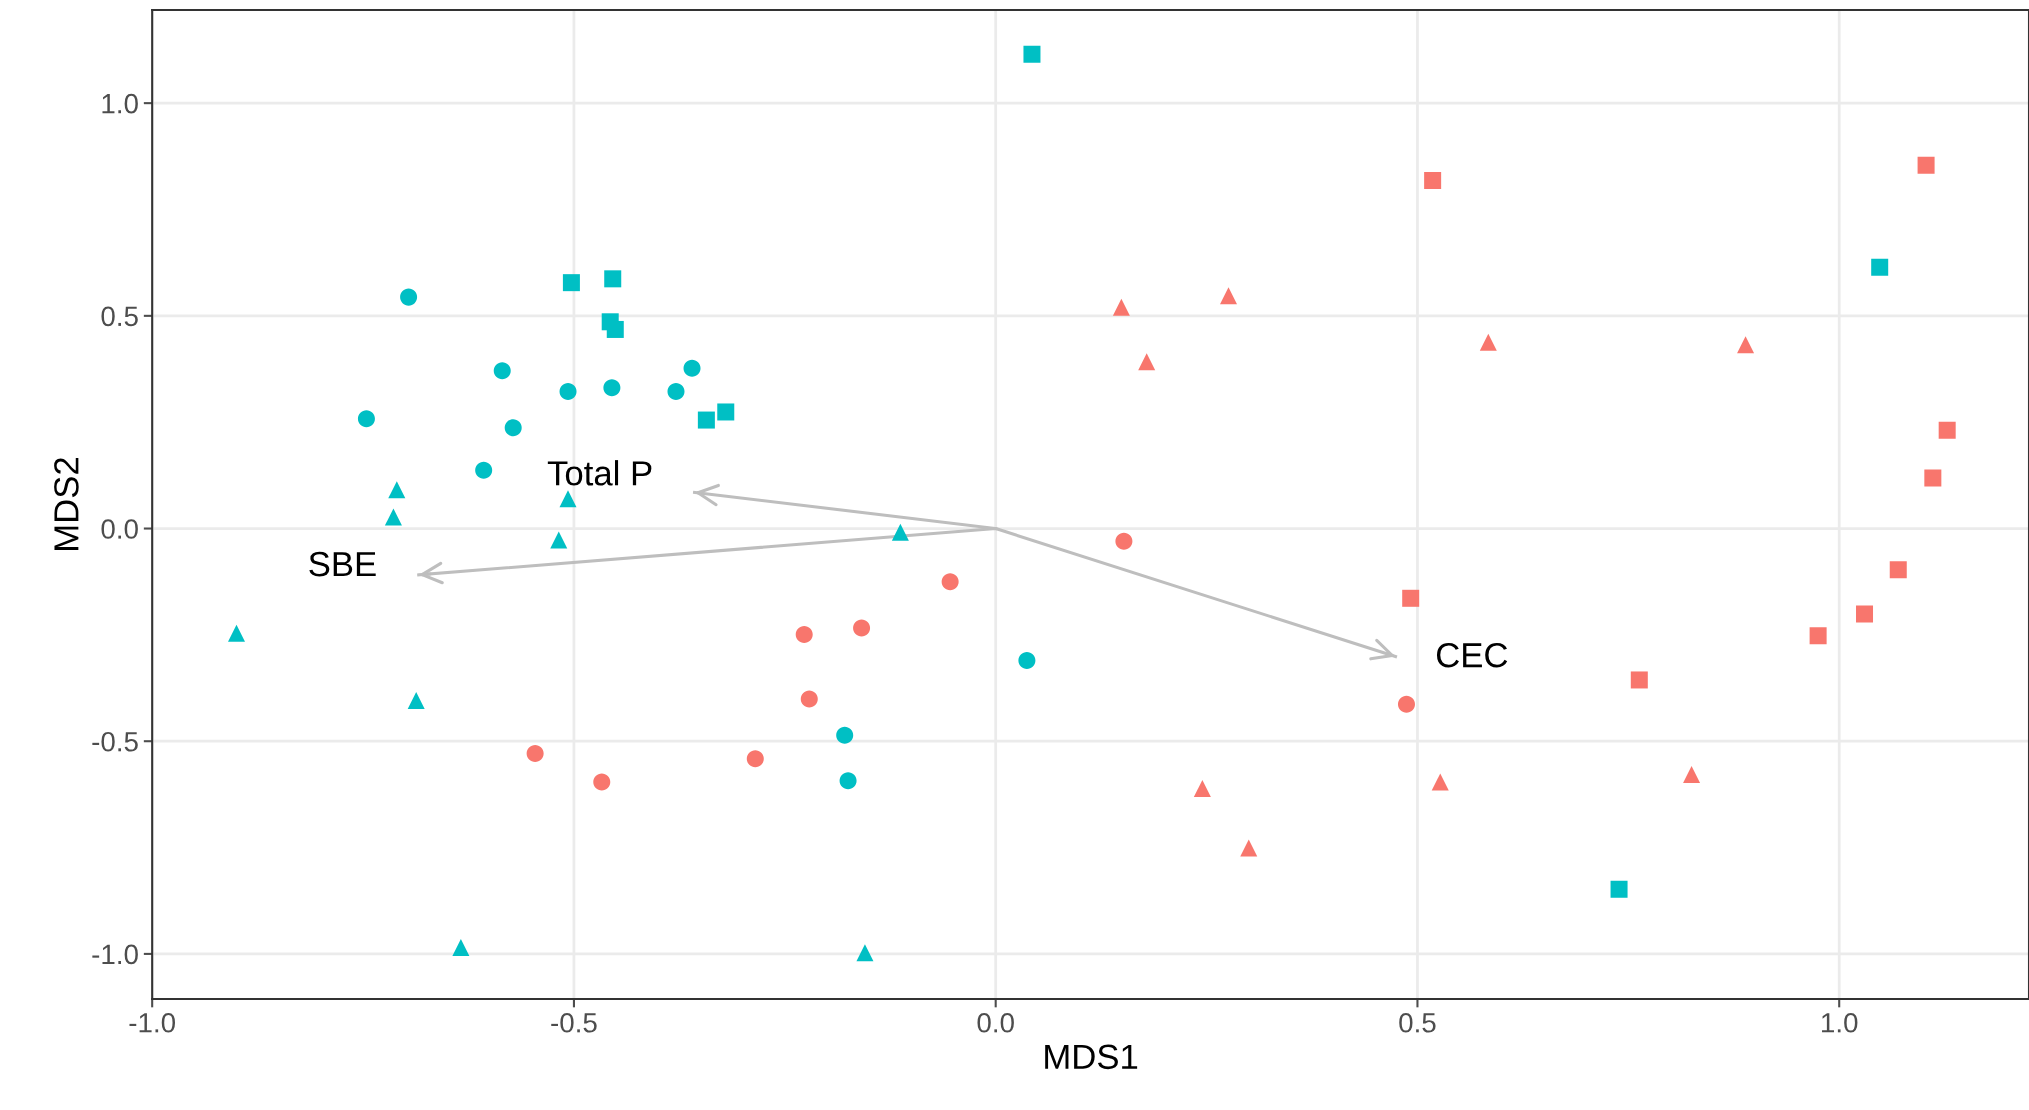 The height and width of the screenshot is (1110, 2029). Describe the element at coordinates (119, 316) in the screenshot. I see `y-tick-label: 0.5` at that location.